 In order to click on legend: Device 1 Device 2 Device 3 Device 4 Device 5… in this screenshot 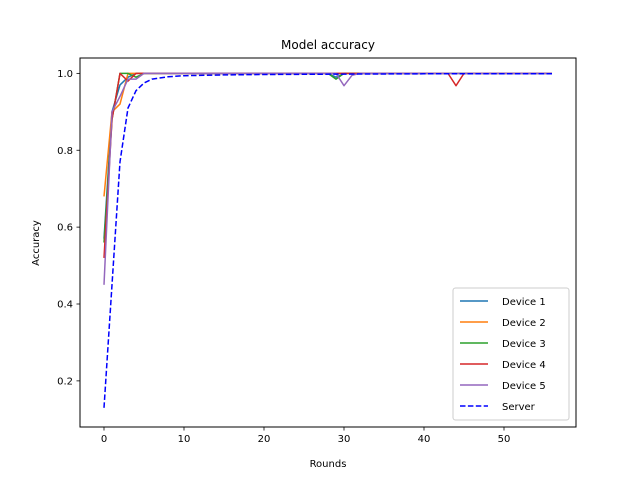, I will do `click(511, 354)`.